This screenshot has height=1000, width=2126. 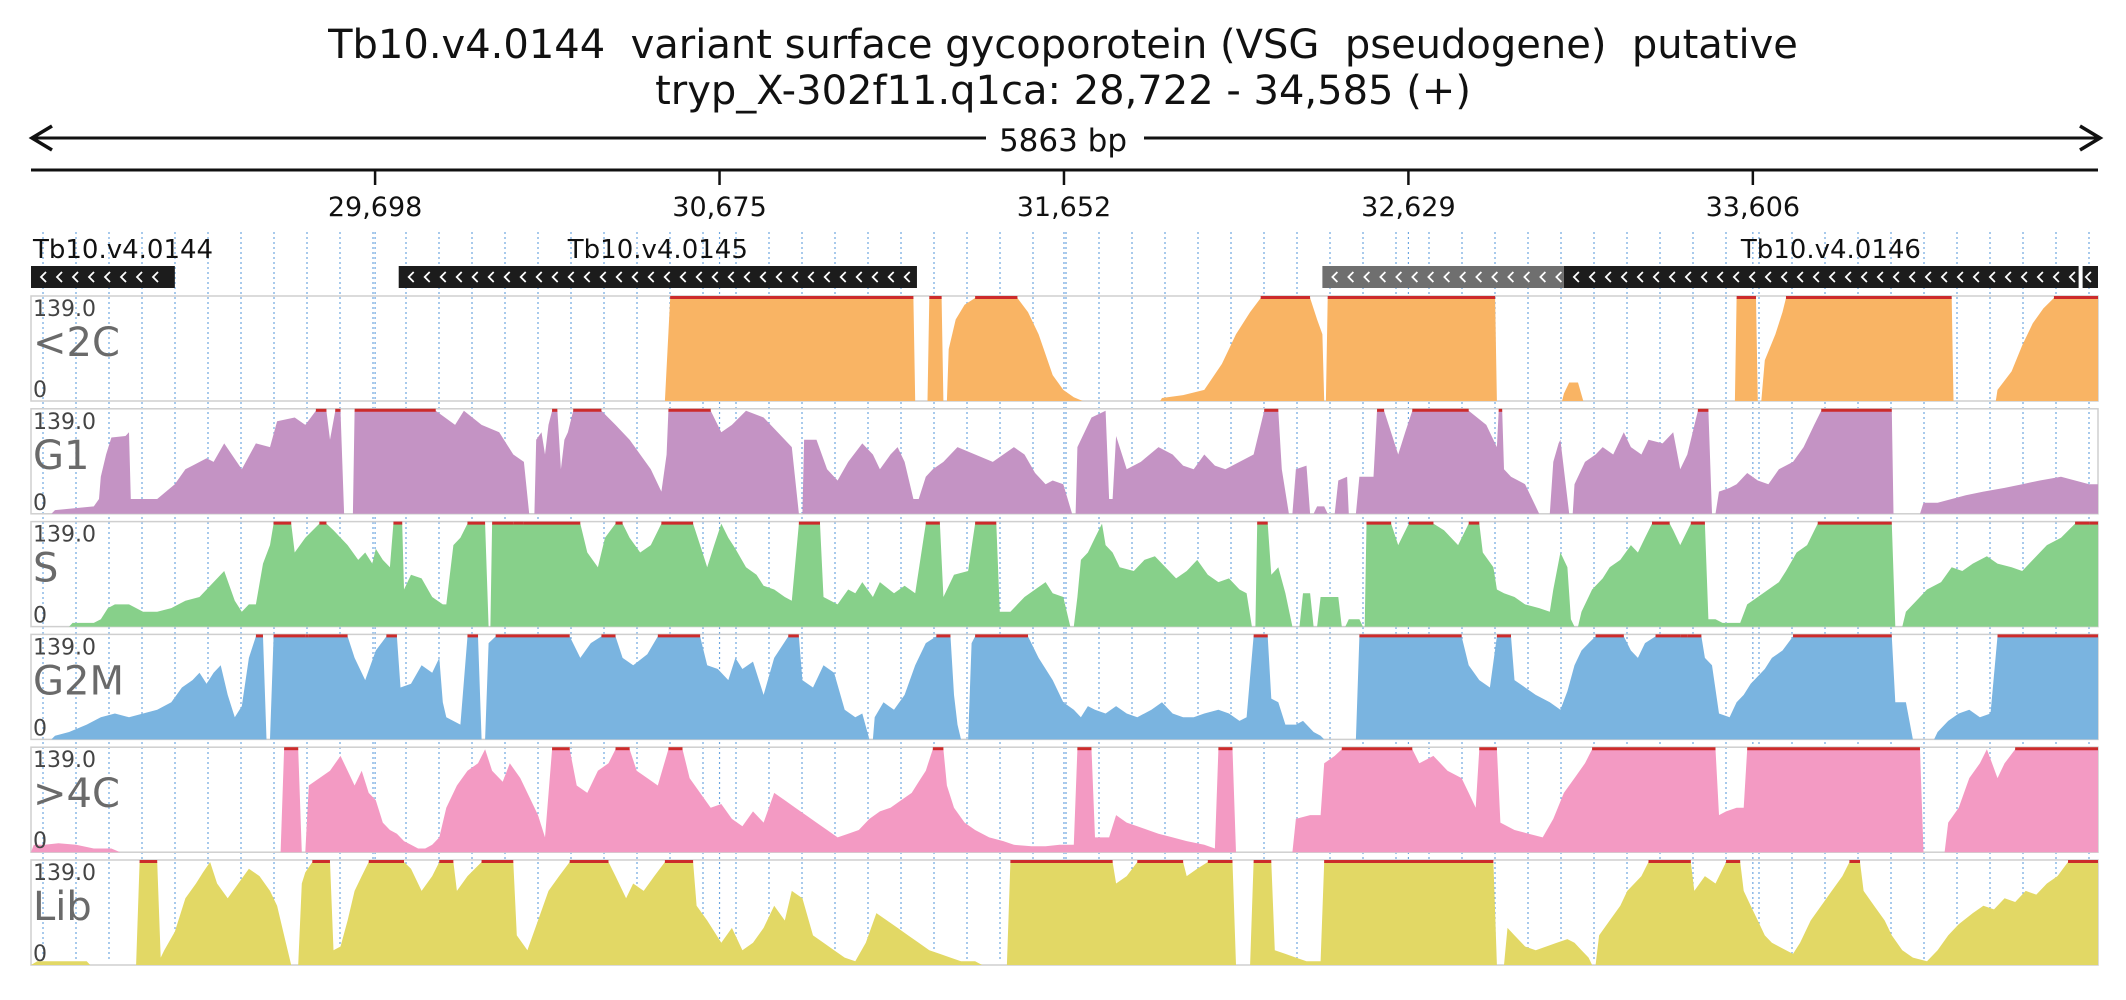 I want to click on track-name-label: G1, so click(x=61, y=456).